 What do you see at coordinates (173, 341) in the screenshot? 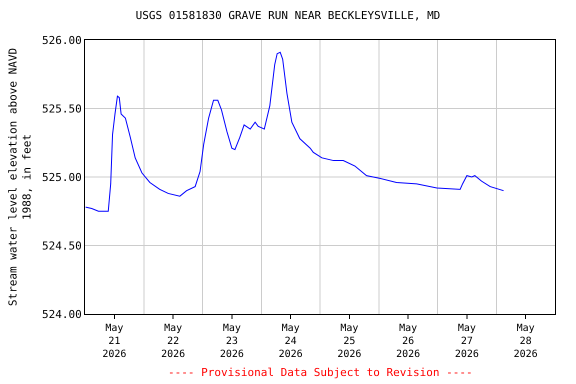
I see `x-tick-label: May 22 2026` at bounding box center [173, 341].